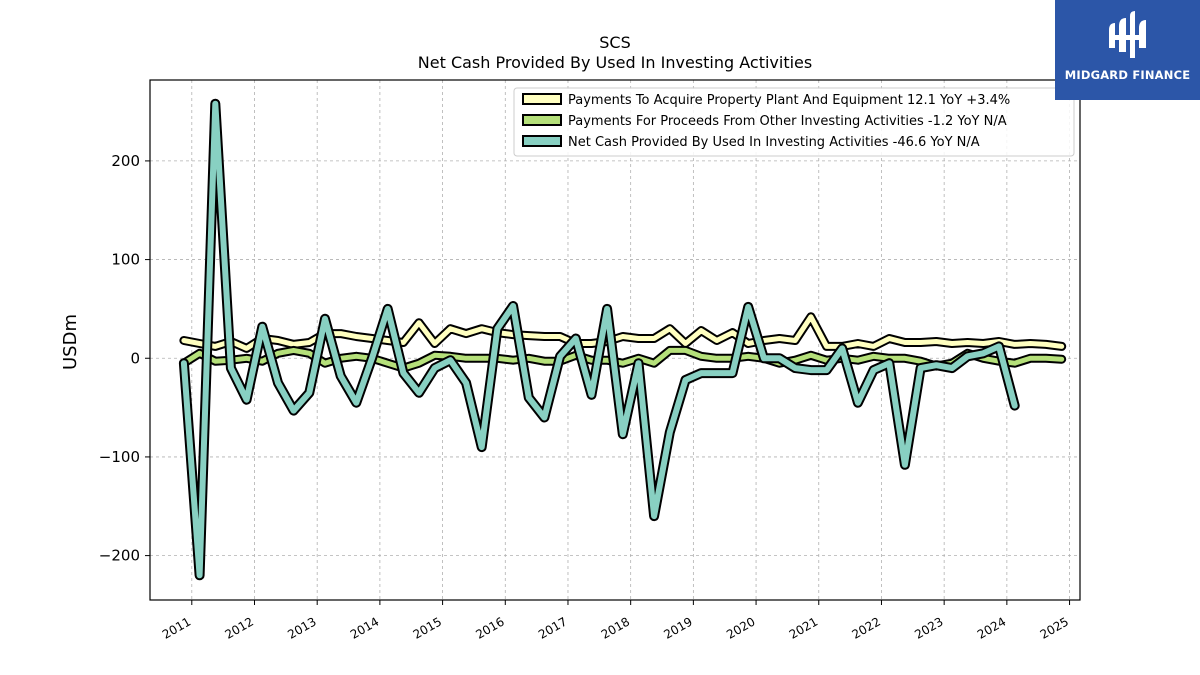 The height and width of the screenshot is (675, 1200). I want to click on x-tick-label: 2021, so click(803, 627).